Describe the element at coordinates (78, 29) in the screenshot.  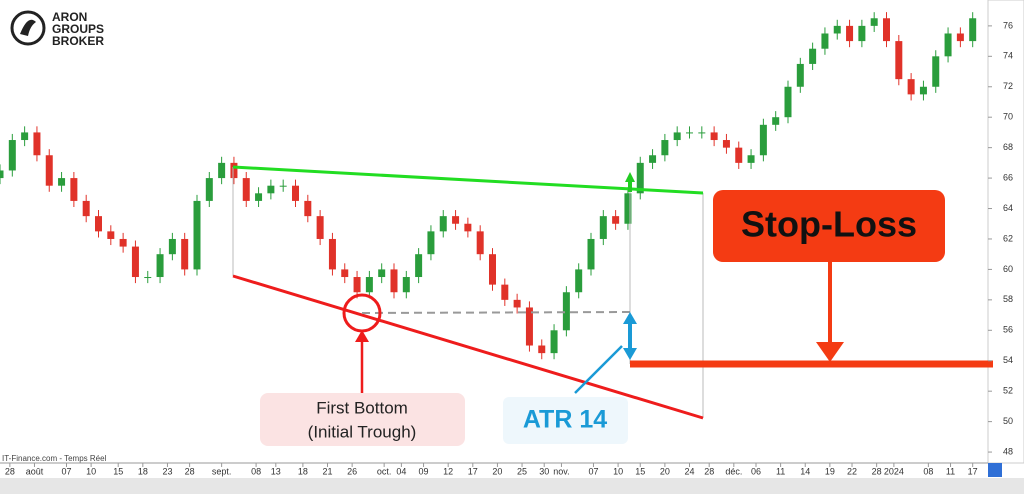
I see `logo-text: GROUPS` at that location.